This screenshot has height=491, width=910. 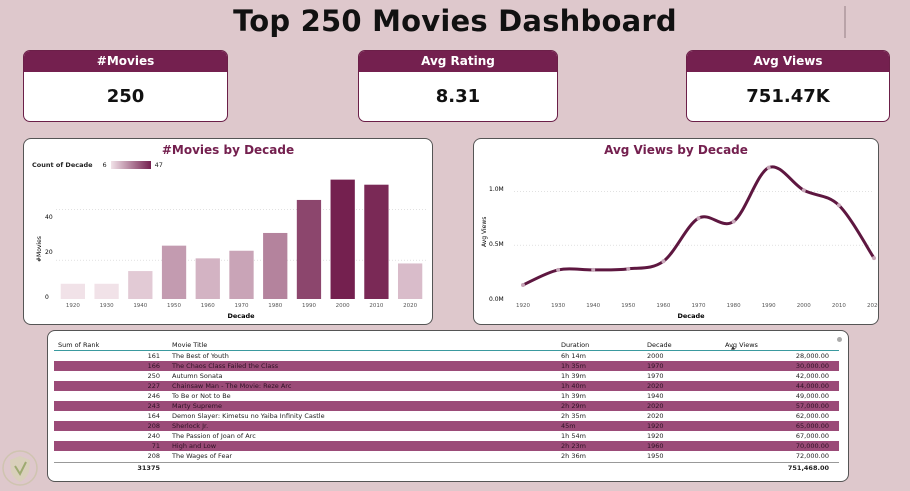 I want to click on table-row: 250 Autumn Sonata 1h 39m 1970 42,000.00, so click(x=446, y=376).